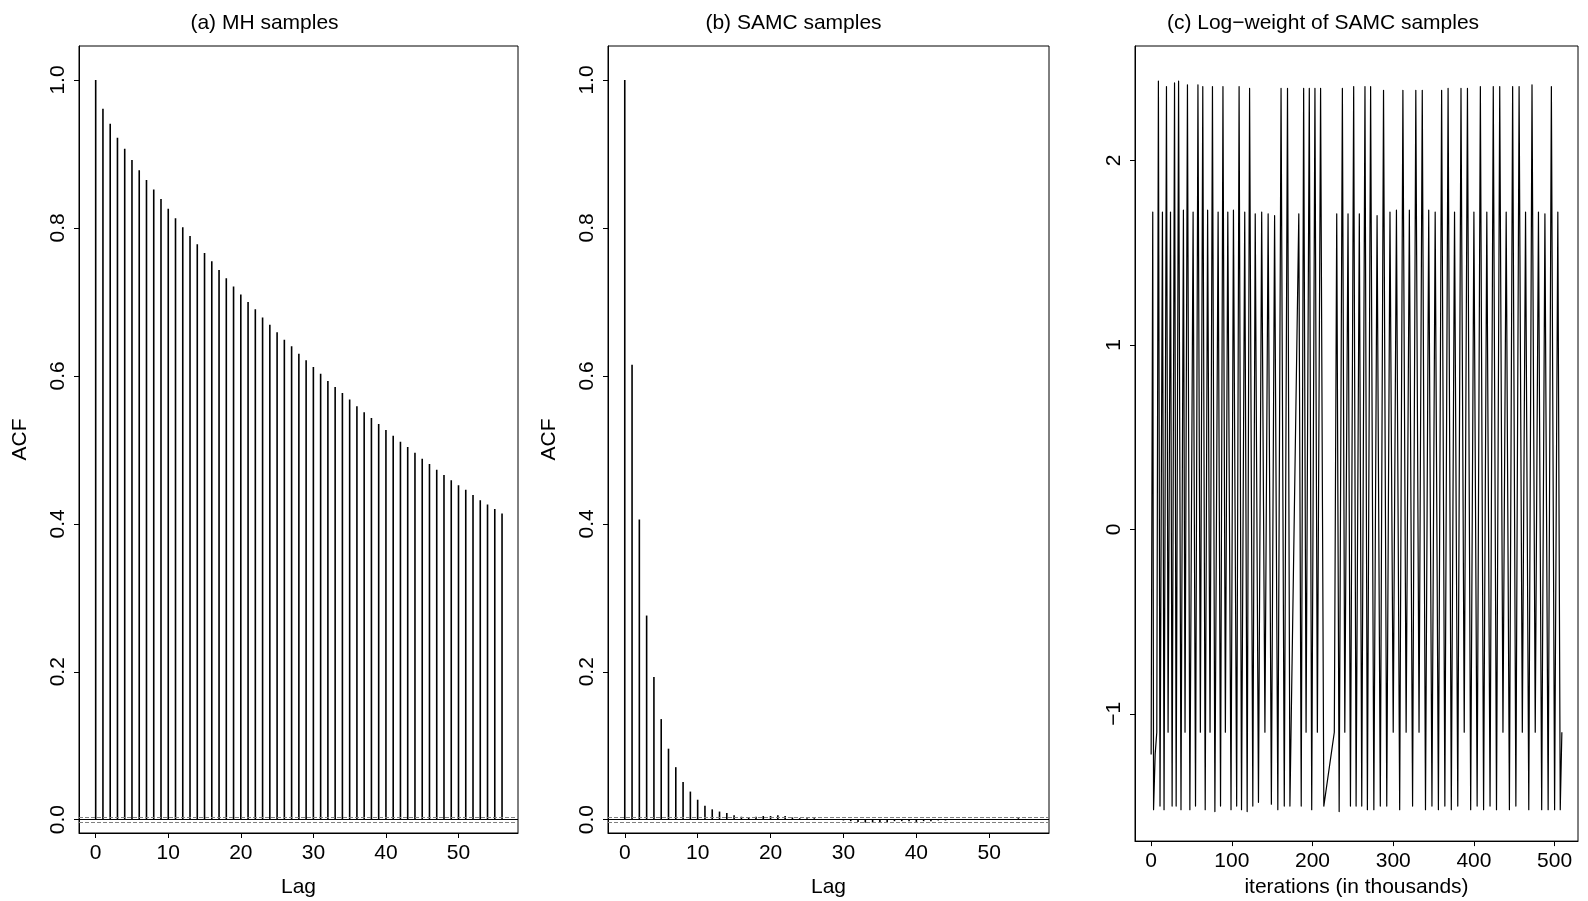 The height and width of the screenshot is (901, 1588). I want to click on chart-title: (c) Log−weight of SAMC samples, so click(1323, 21).